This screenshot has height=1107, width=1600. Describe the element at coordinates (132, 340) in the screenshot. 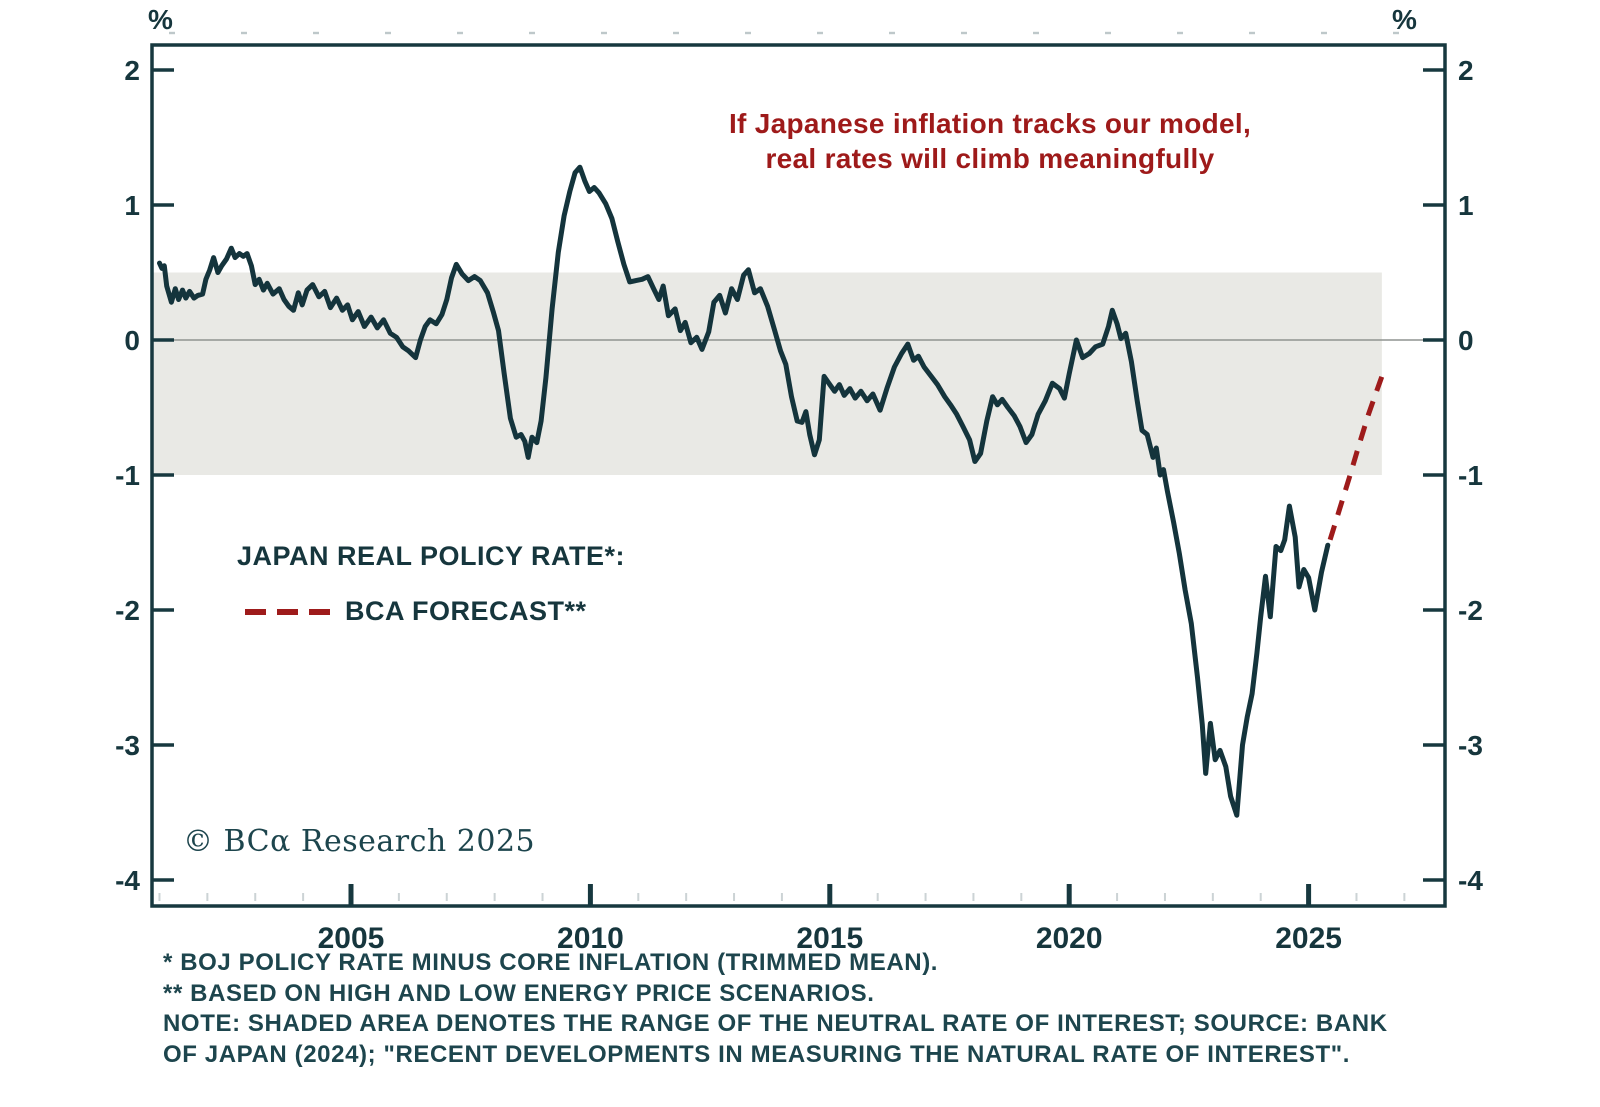

I see `y-tick-label-left: 0` at that location.